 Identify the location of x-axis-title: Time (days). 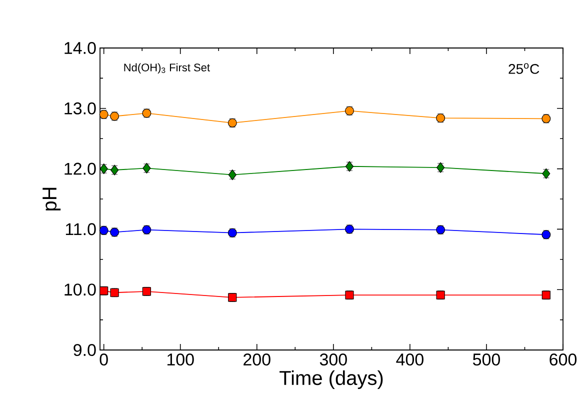
(331, 380).